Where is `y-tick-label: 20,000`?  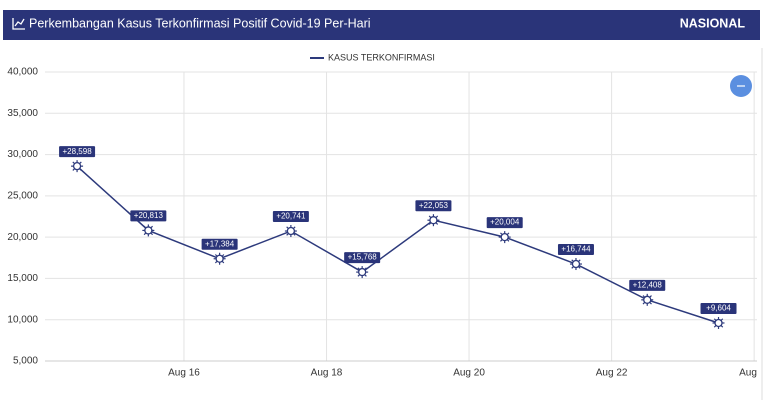
y-tick-label: 20,000 is located at coordinates (22, 237).